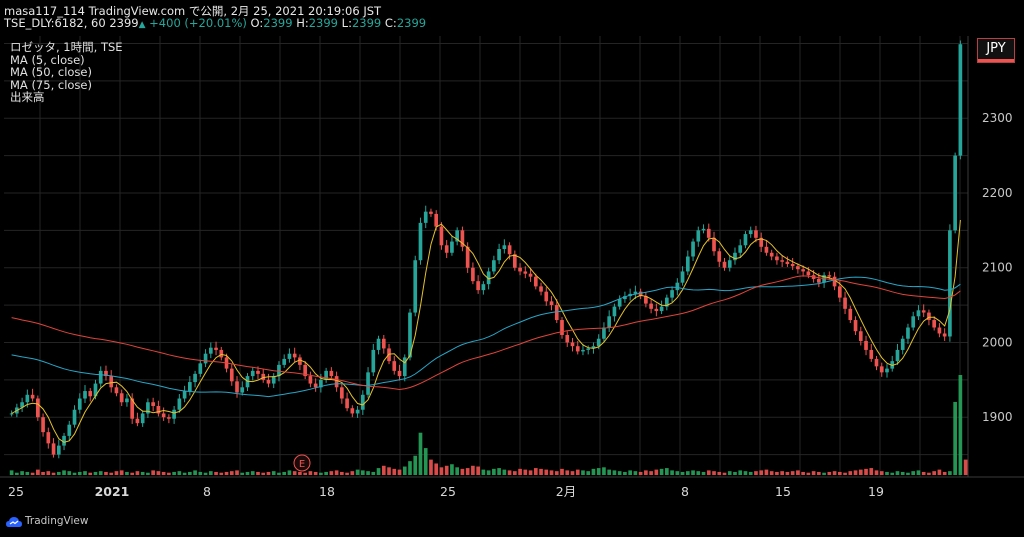 The width and height of the screenshot is (1024, 537). I want to click on c-value: 2399, so click(411, 23).